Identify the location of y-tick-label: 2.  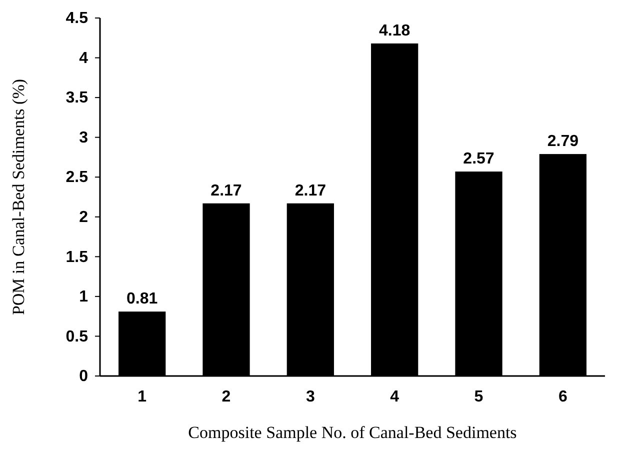
(83, 217).